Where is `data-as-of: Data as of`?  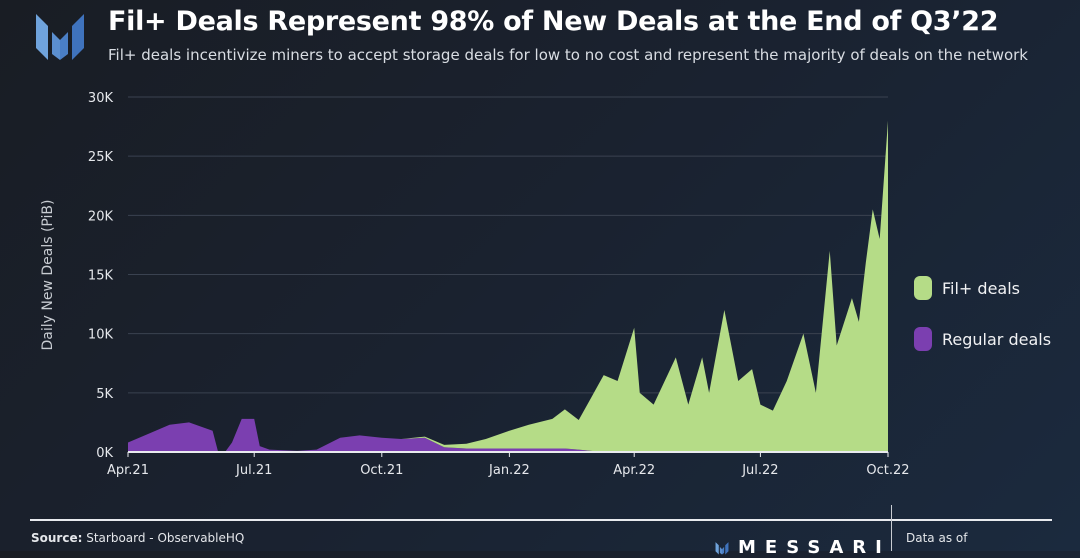
data-as-of: Data as of is located at coordinates (937, 538).